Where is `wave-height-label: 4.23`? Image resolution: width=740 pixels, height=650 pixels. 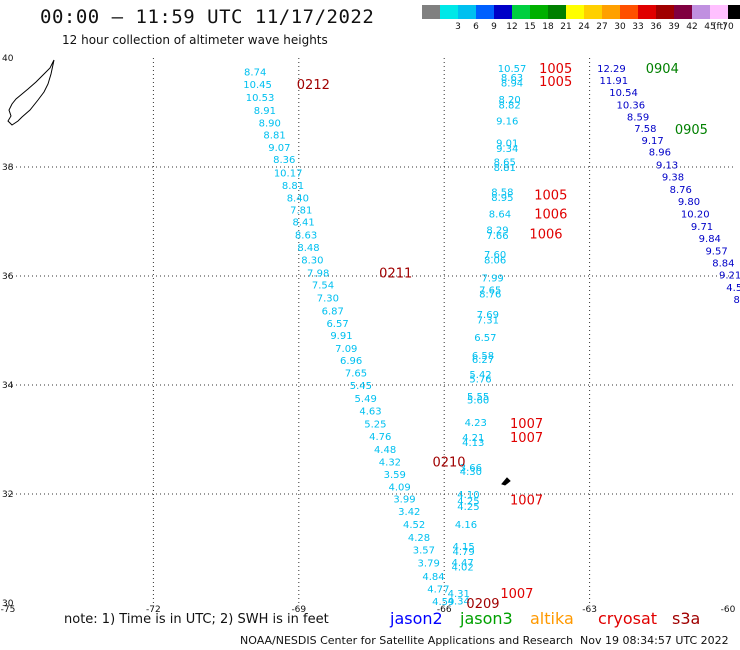 wave-height-label: 4.23 is located at coordinates (476, 423).